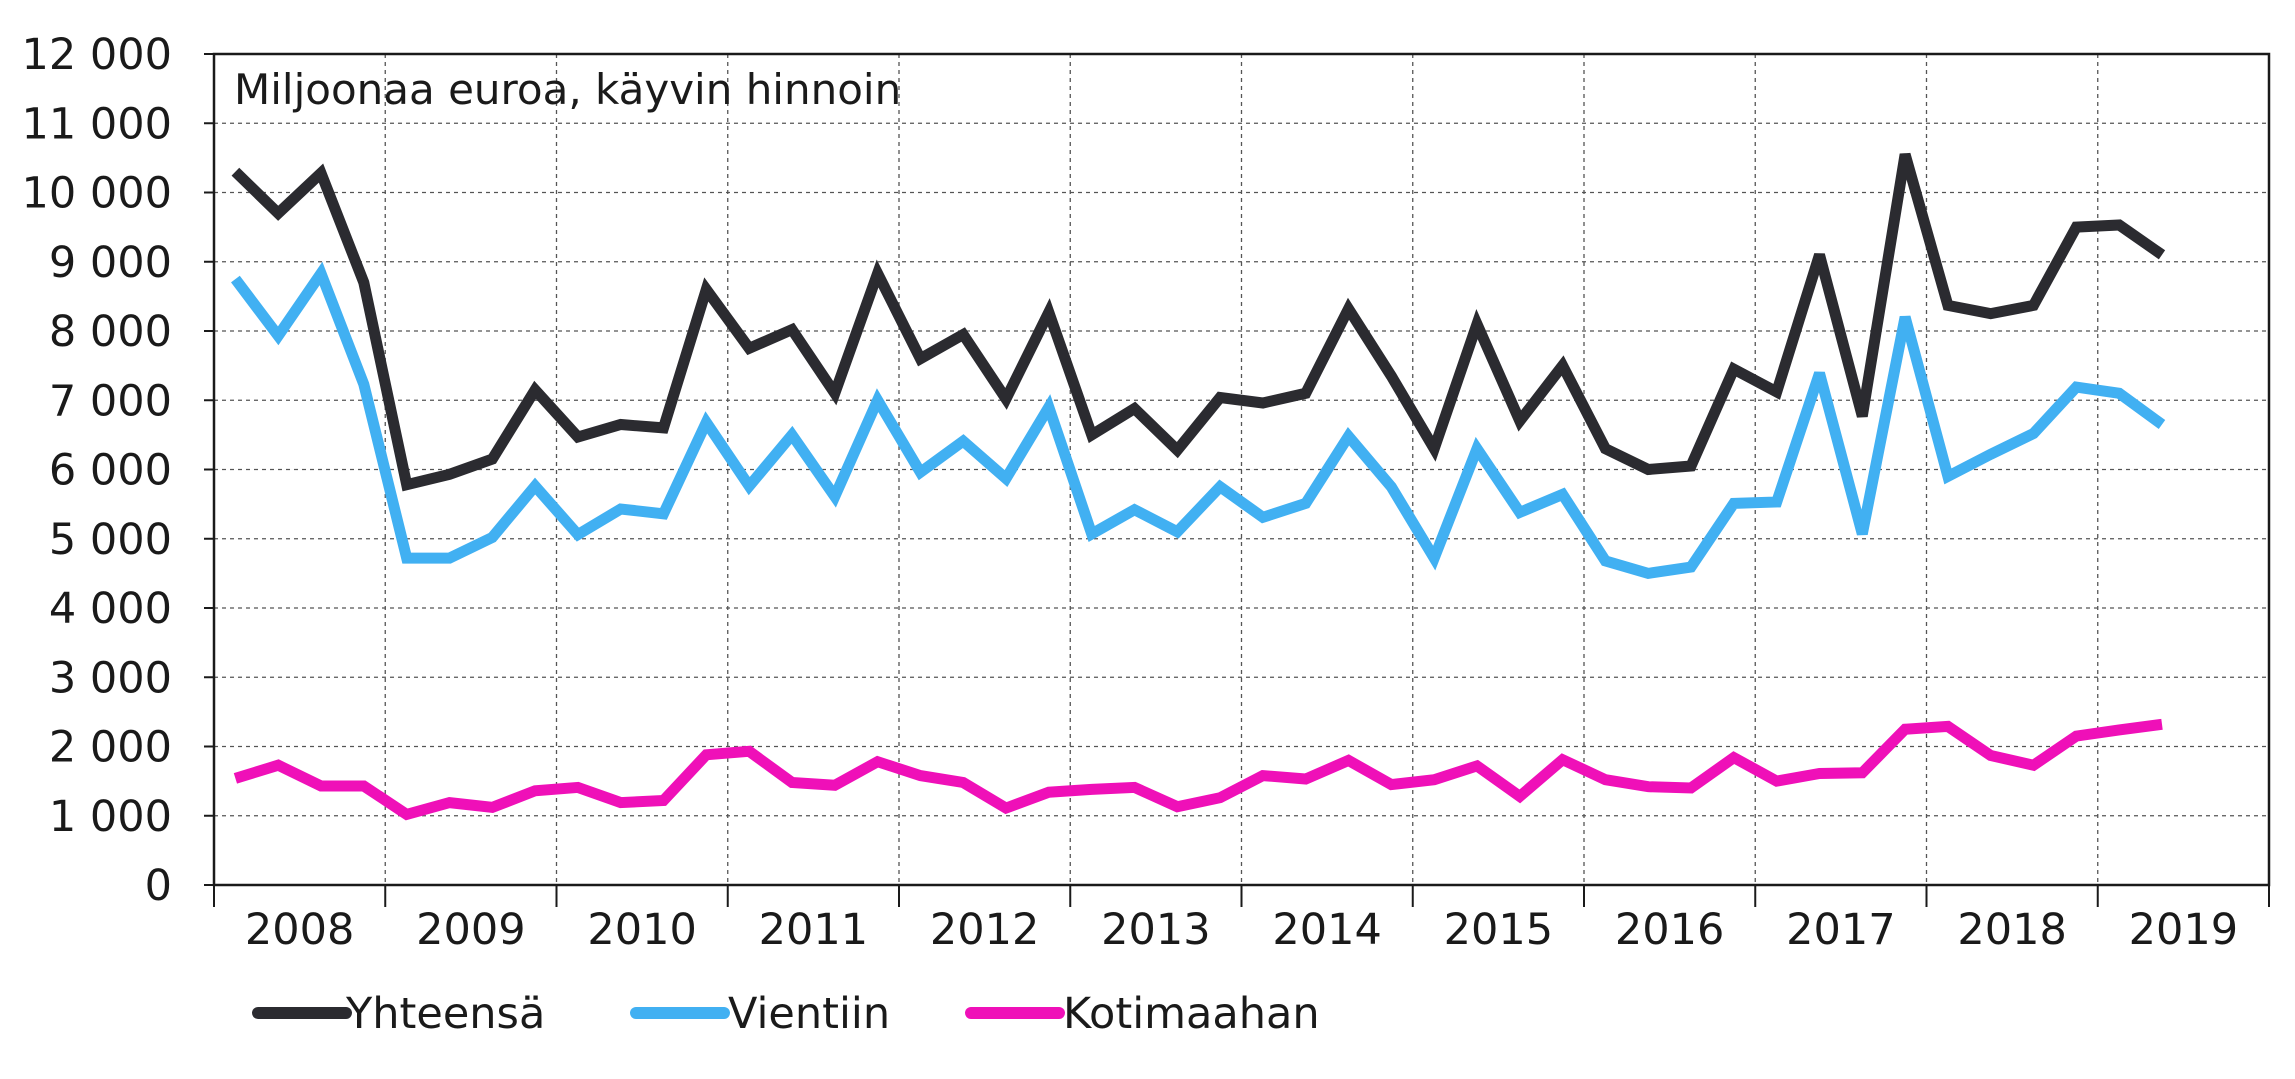 This screenshot has height=1079, width=2295. I want to click on y-tick-label: 12 000, so click(97, 55).